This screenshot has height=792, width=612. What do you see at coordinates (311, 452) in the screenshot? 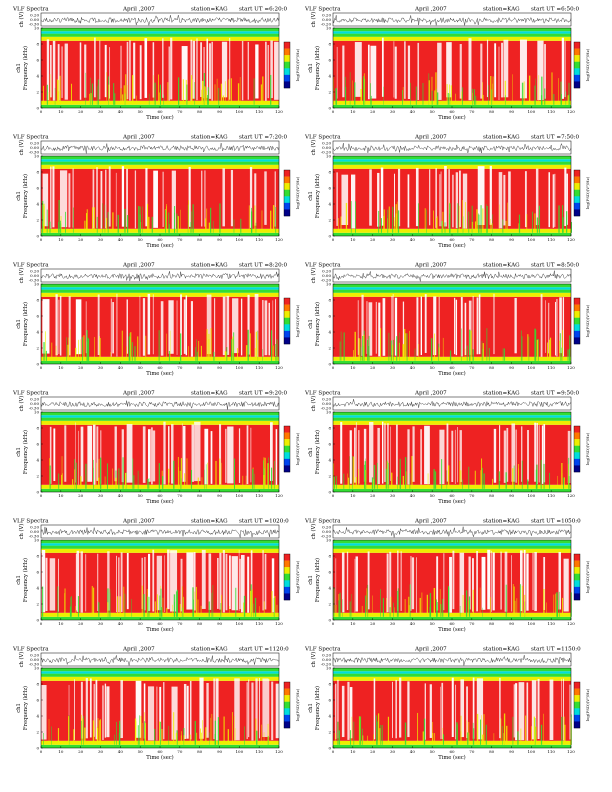
I see `channel-label: ch1` at bounding box center [311, 452].